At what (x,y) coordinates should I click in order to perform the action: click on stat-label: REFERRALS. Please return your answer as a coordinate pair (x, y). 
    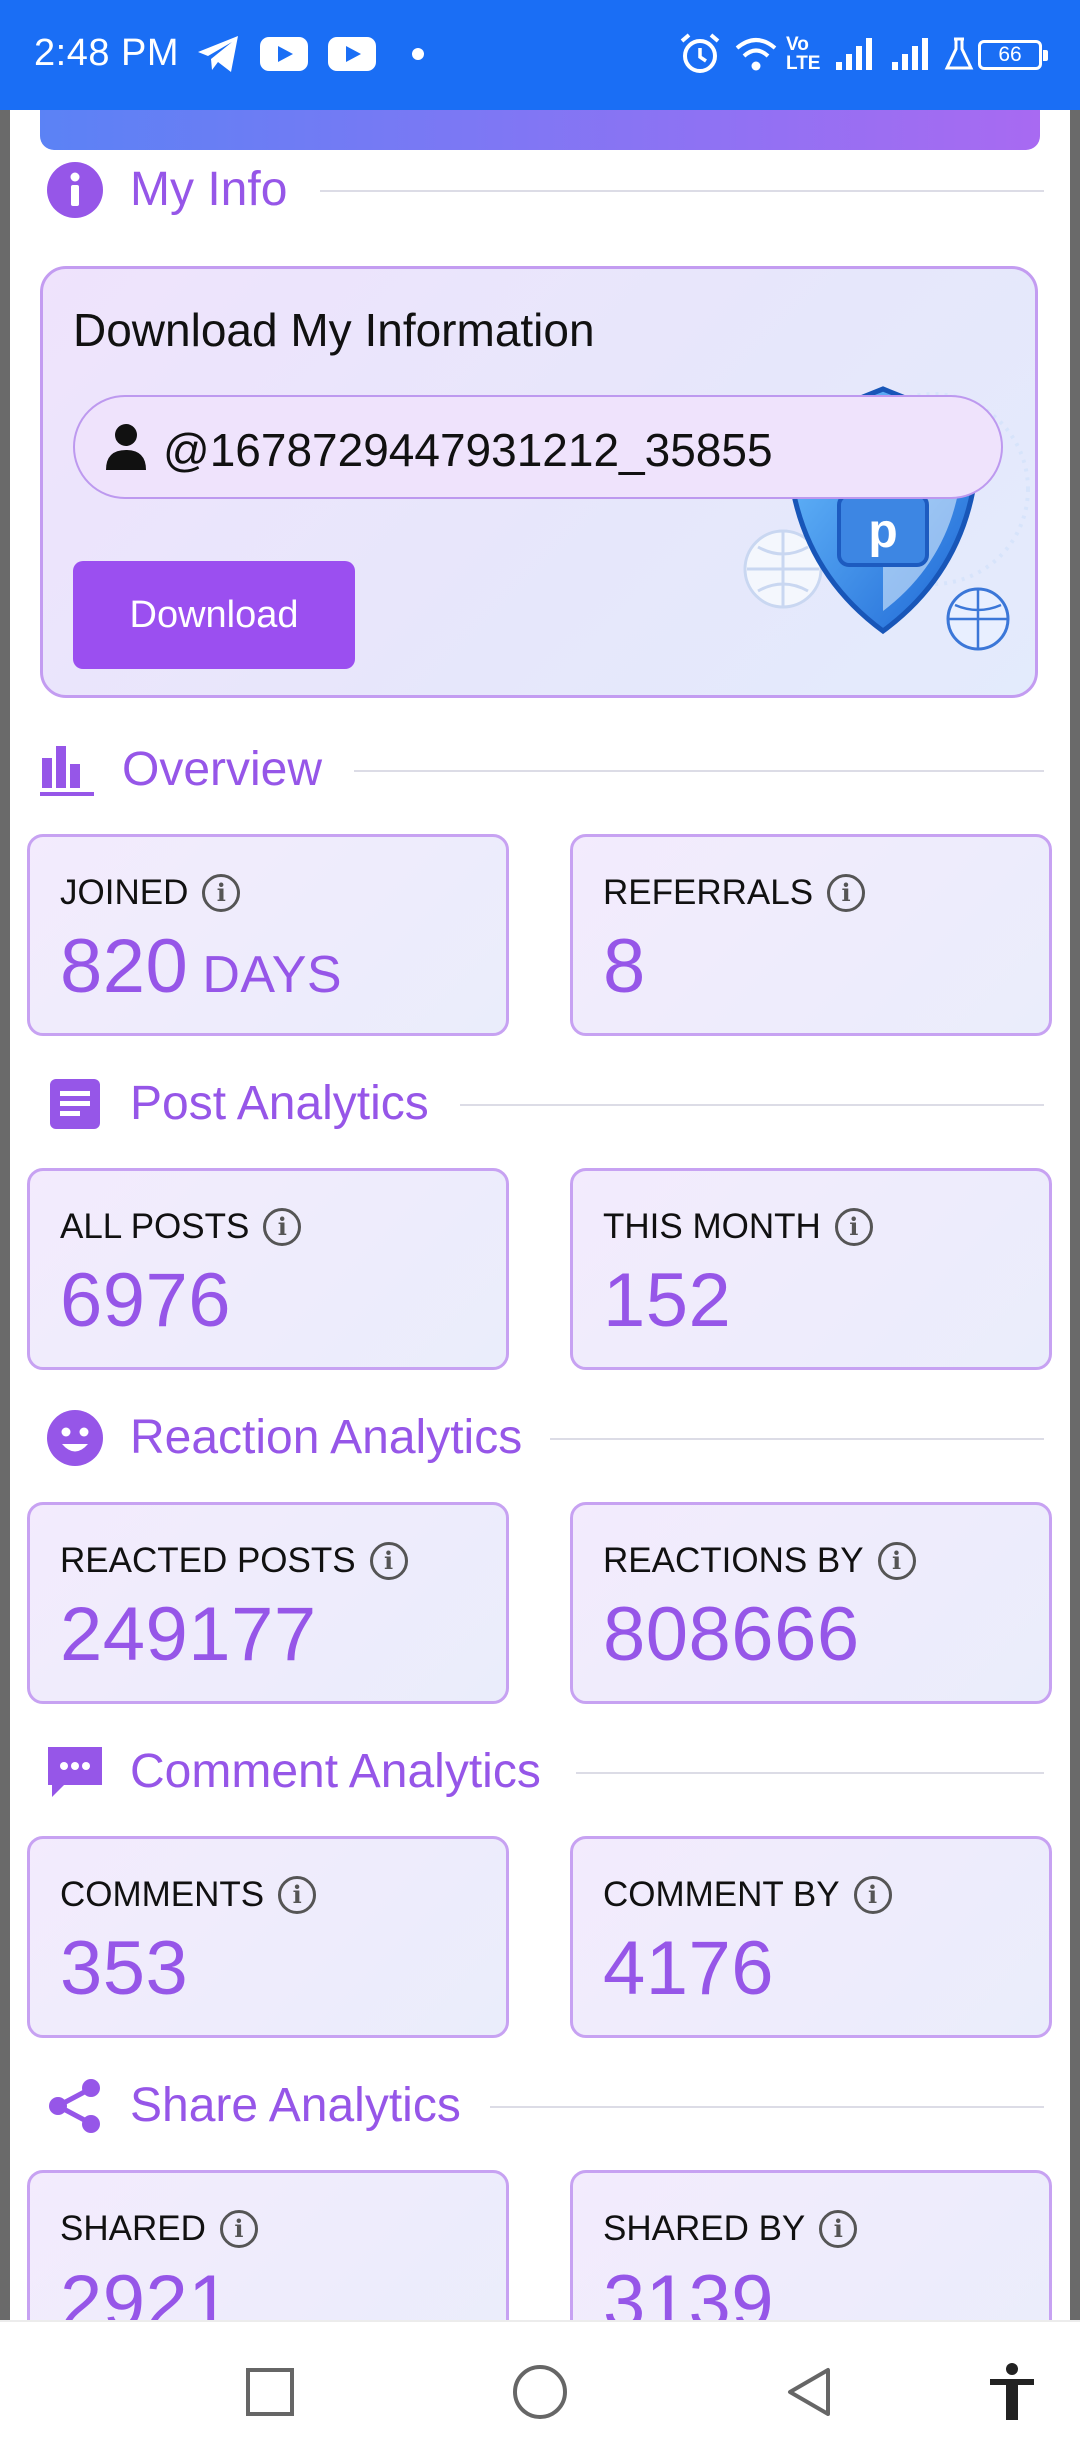
    Looking at the image, I should click on (708, 892).